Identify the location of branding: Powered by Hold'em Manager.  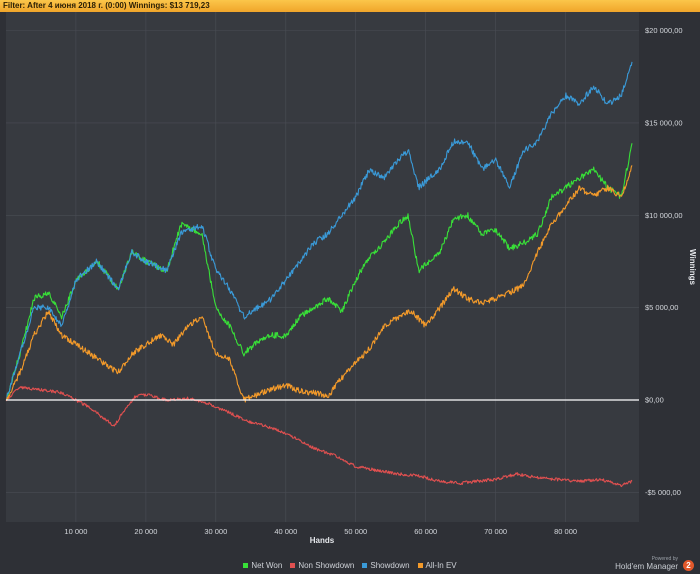
(646, 564).